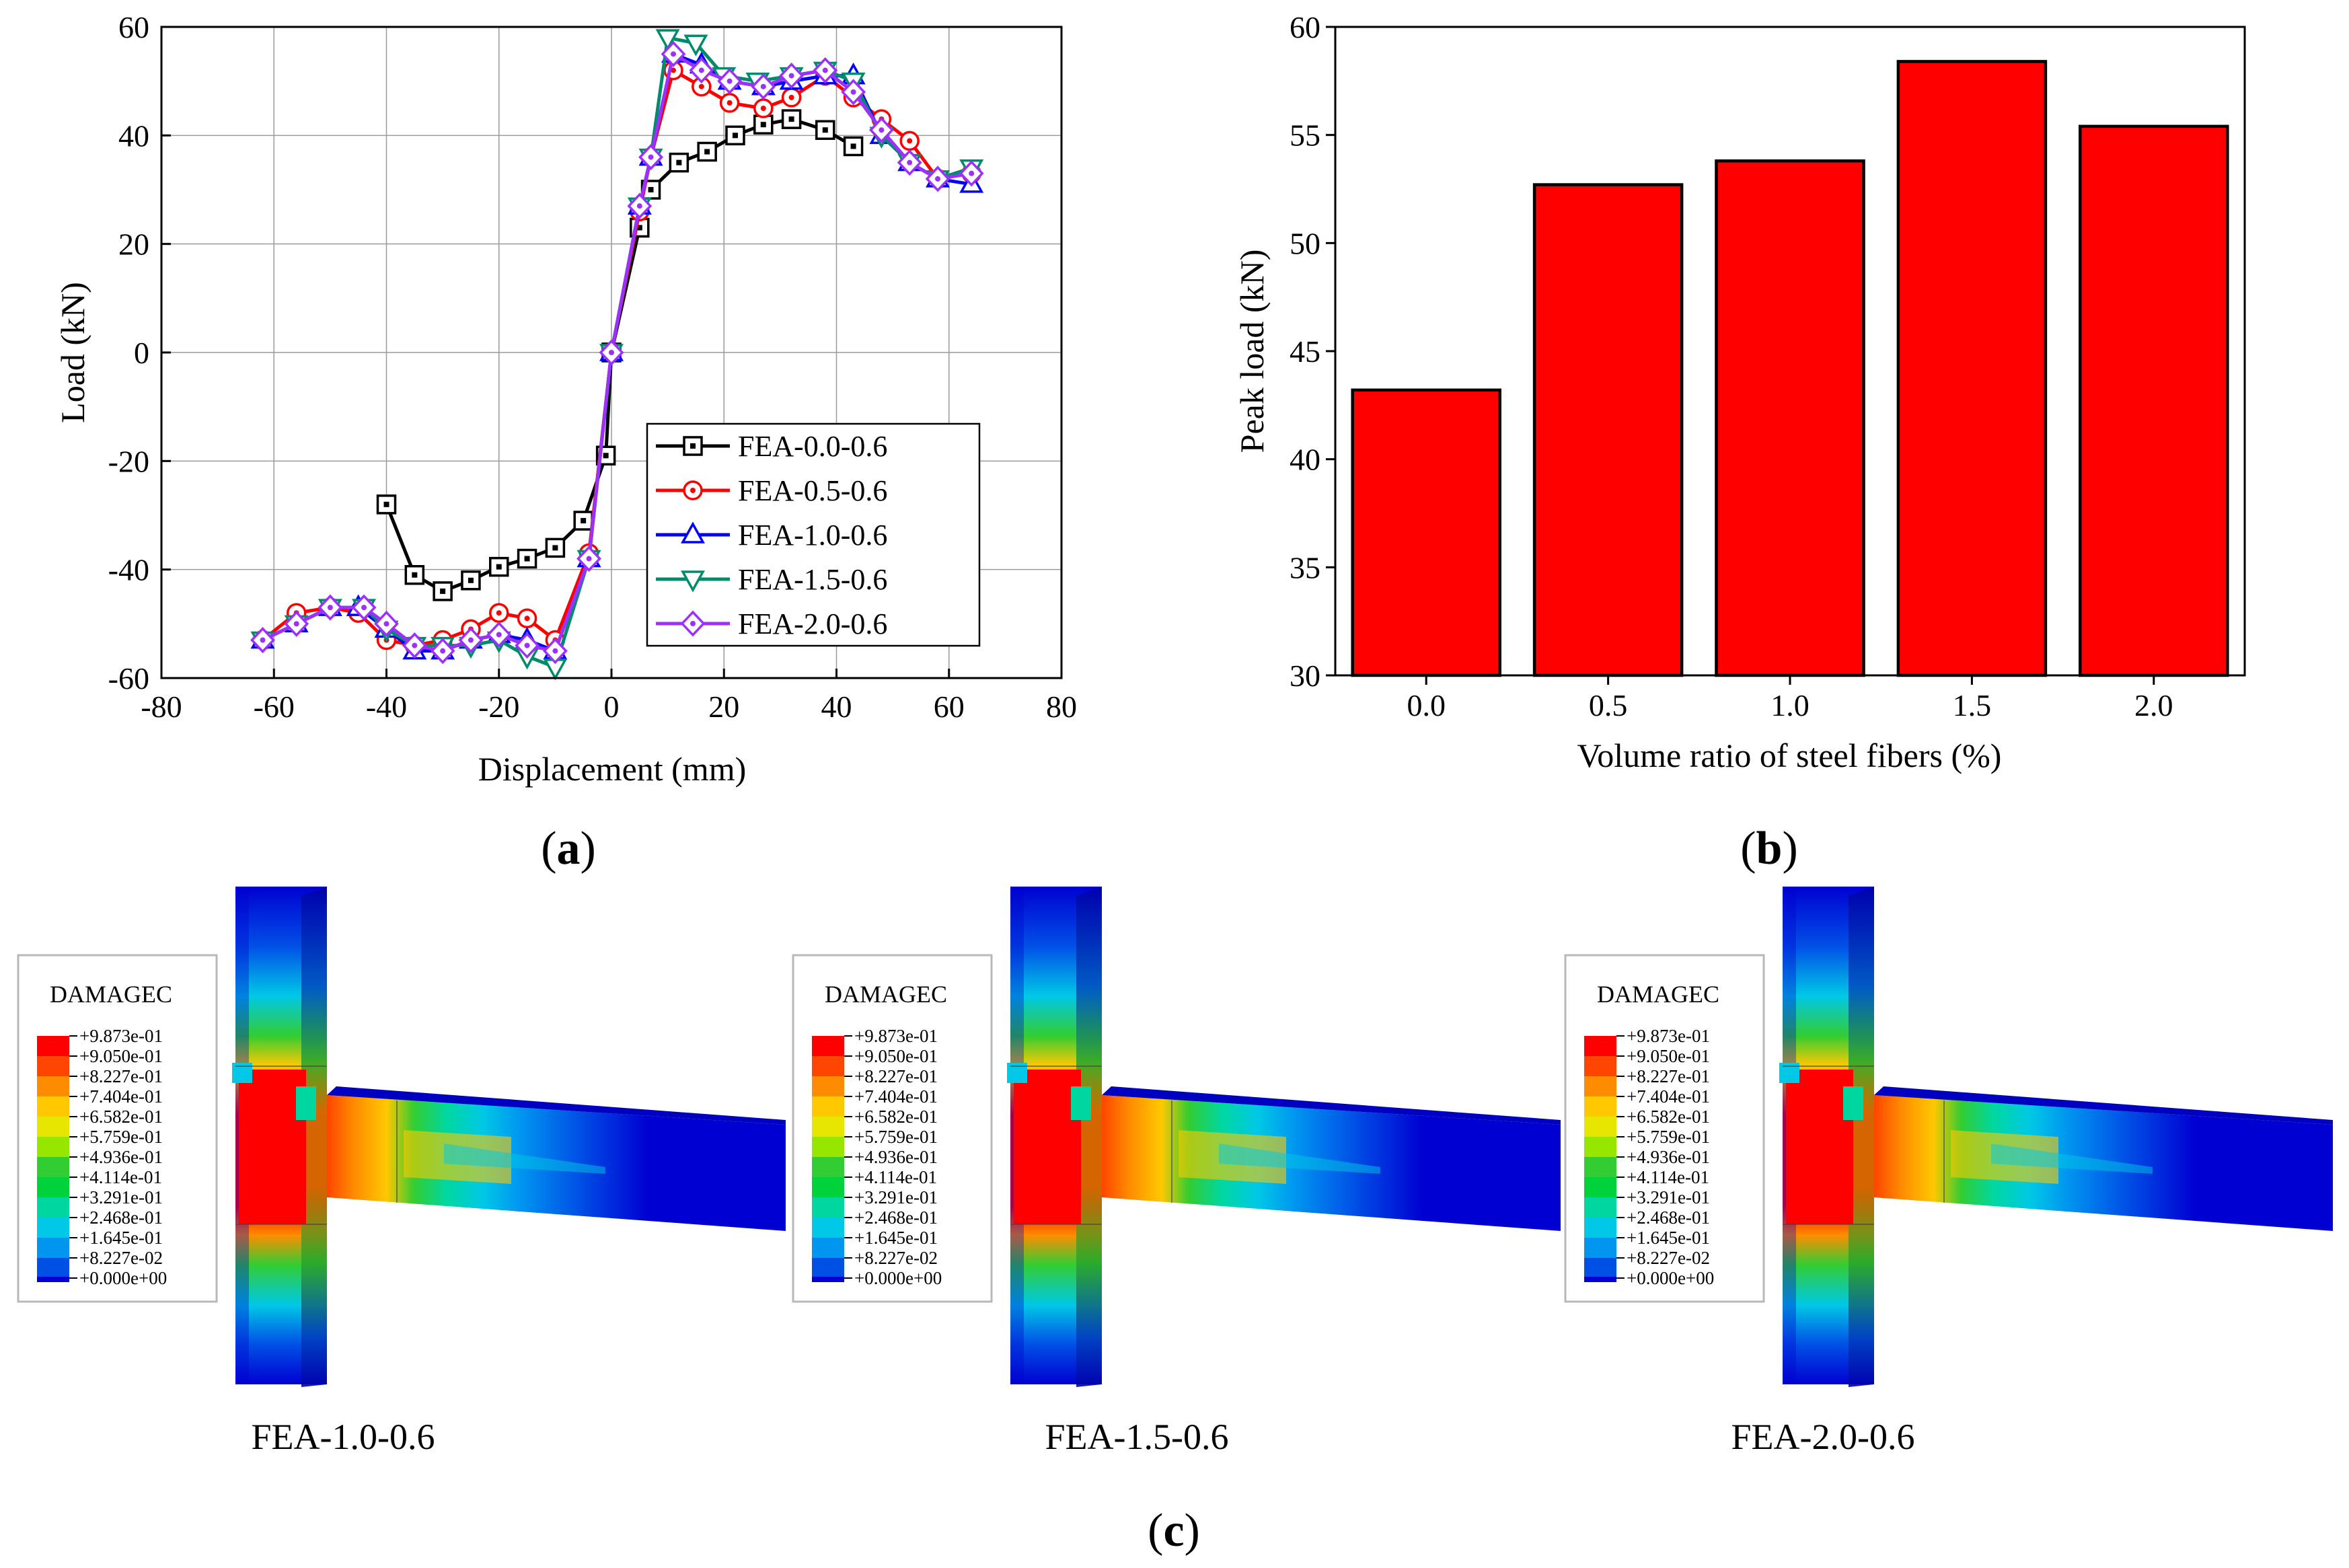 Image resolution: width=2349 pixels, height=1568 pixels. What do you see at coordinates (128, 570) in the screenshot?
I see `y-tick-label: -40` at bounding box center [128, 570].